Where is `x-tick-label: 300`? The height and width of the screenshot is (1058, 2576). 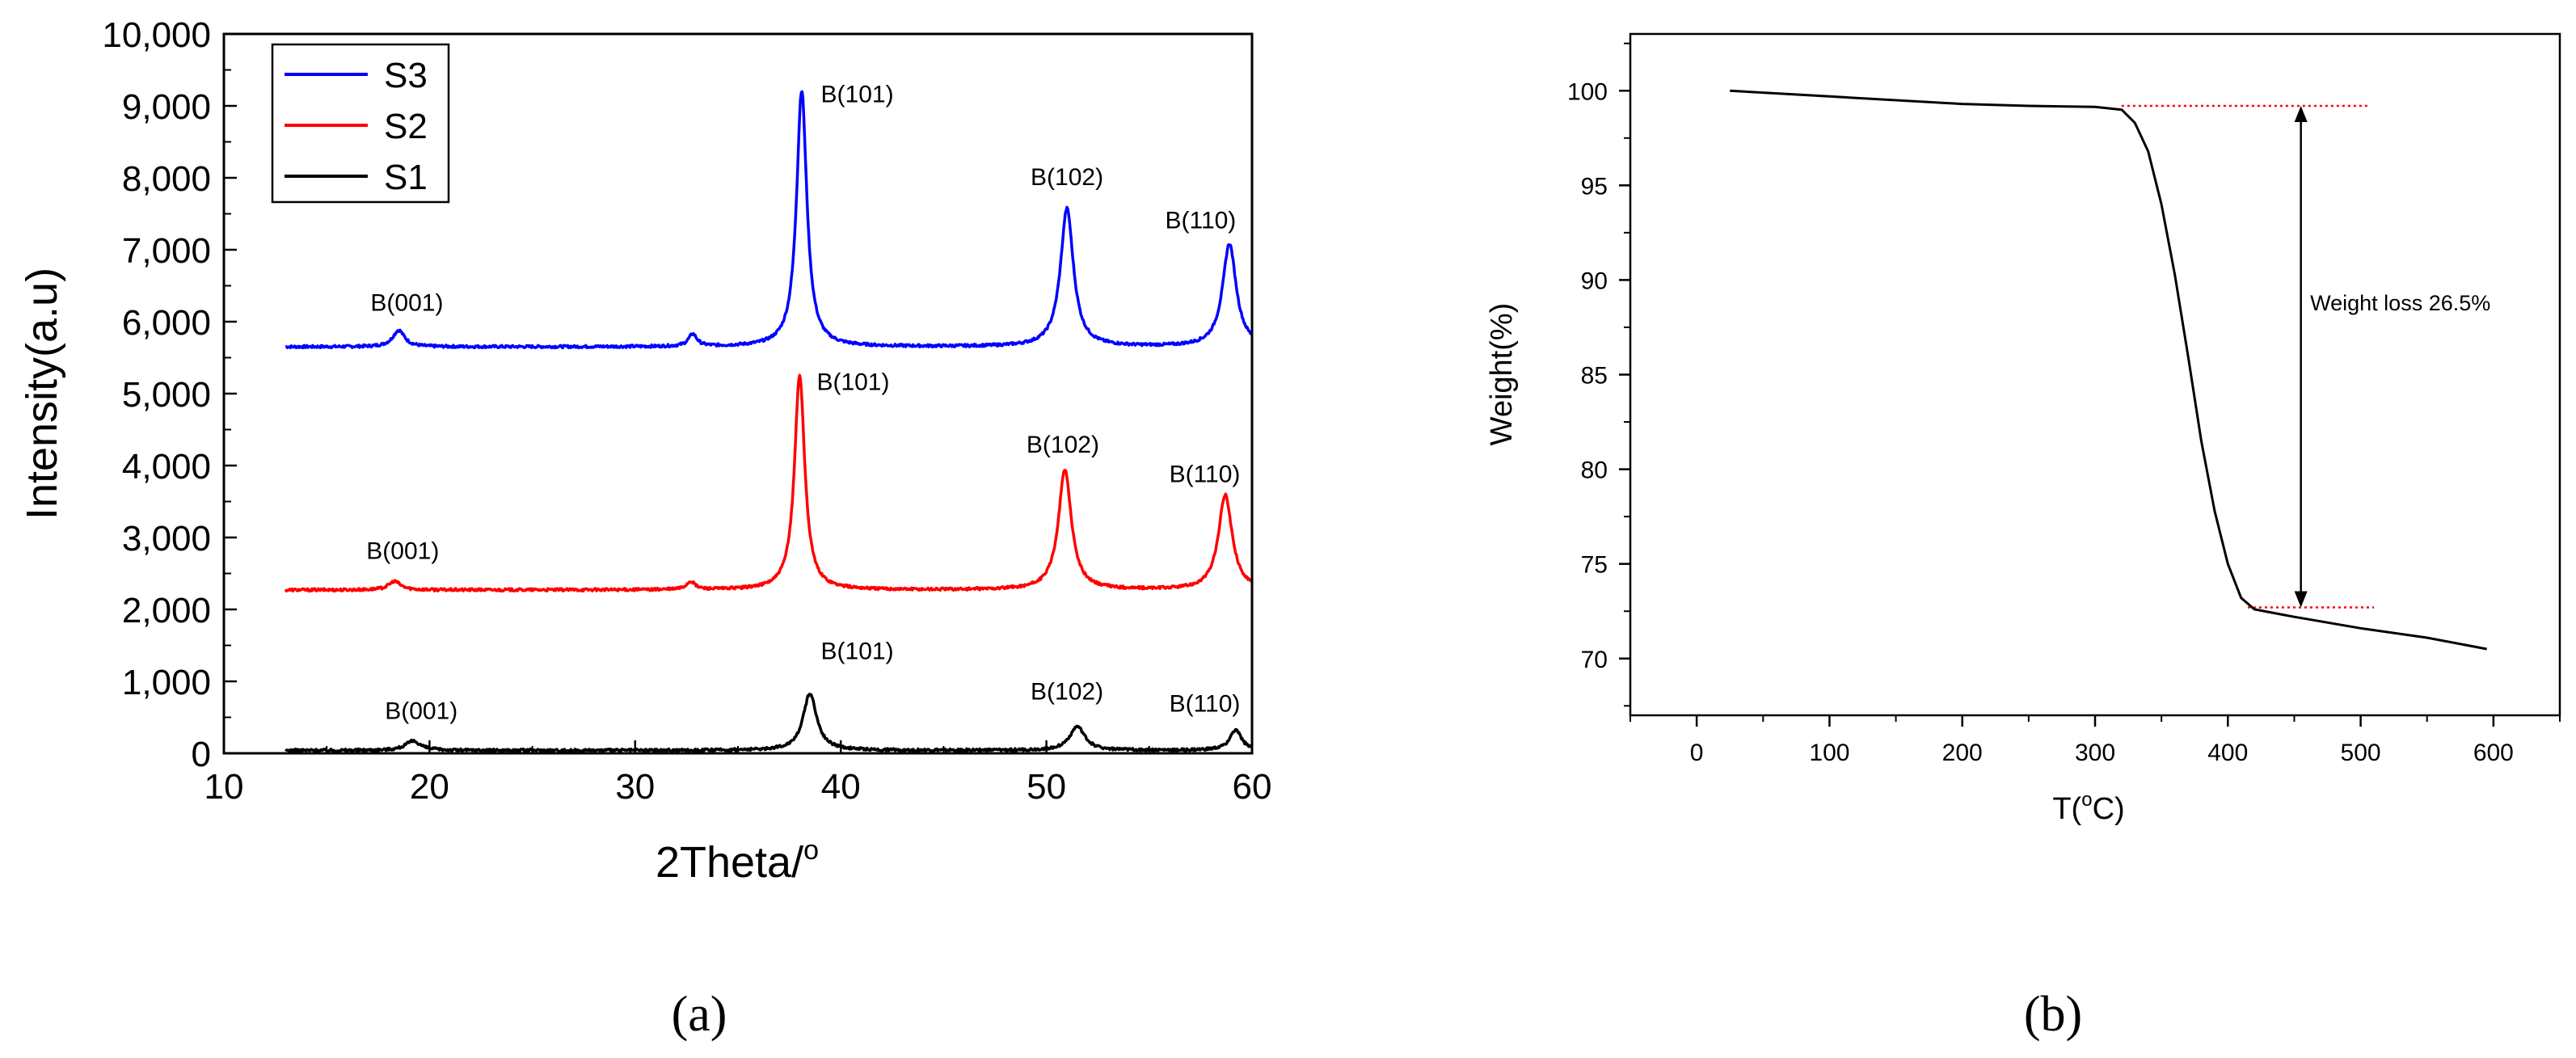
x-tick-label: 300 is located at coordinates (2095, 753).